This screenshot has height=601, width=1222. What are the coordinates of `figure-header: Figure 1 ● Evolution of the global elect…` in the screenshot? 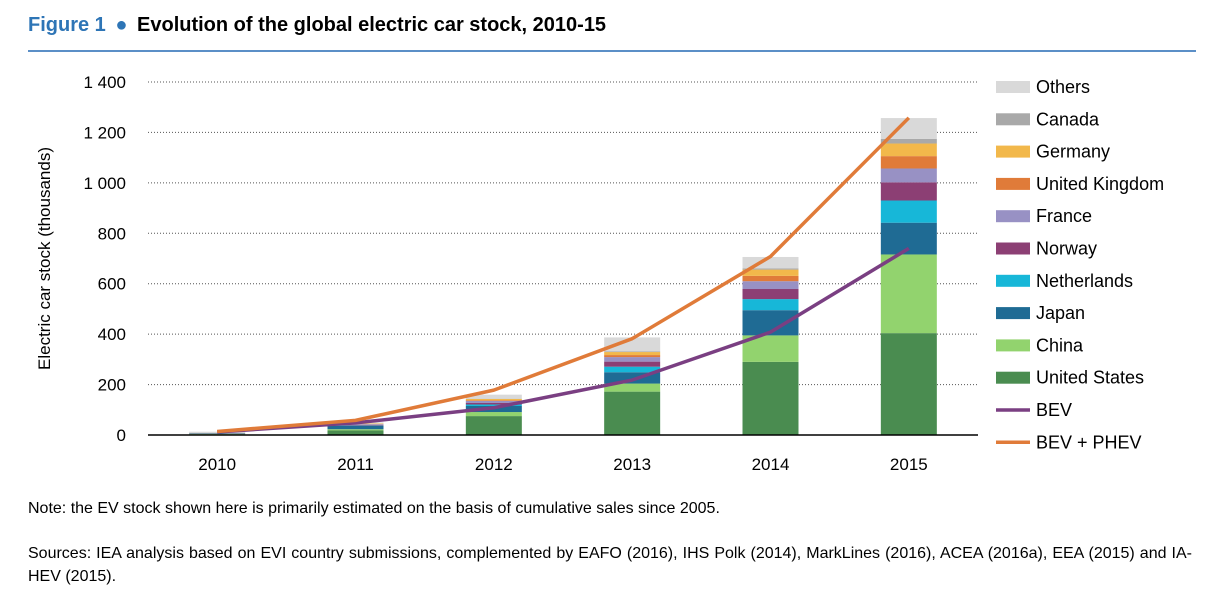 It's located at (317, 25).